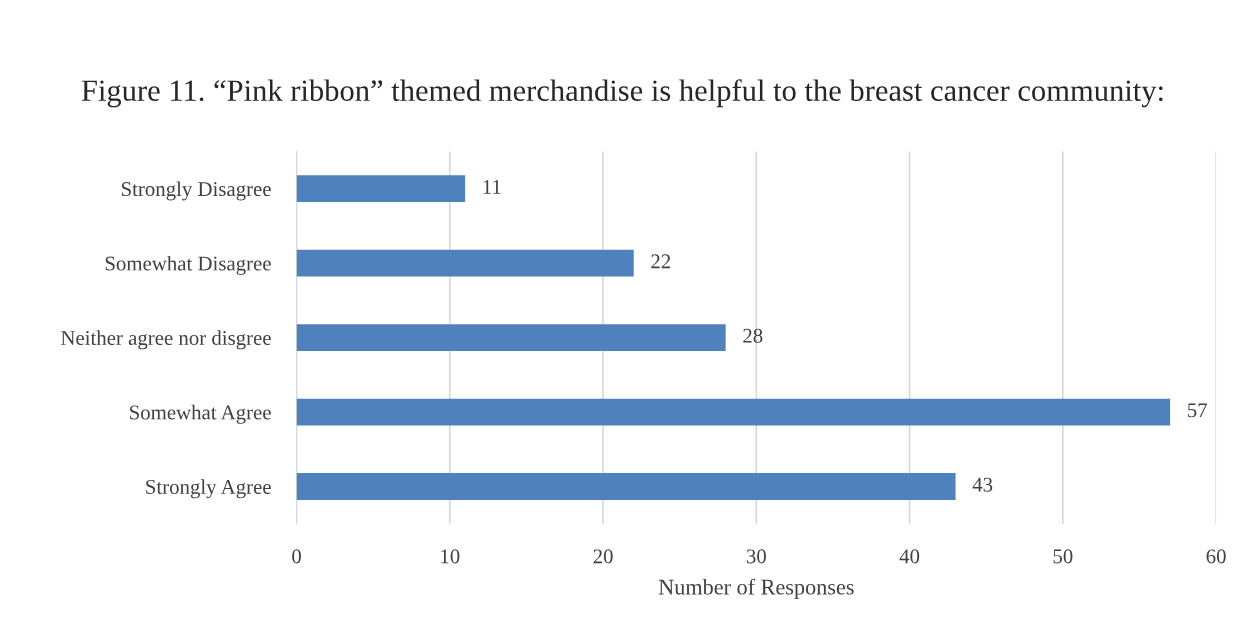 The image size is (1246, 631). Describe the element at coordinates (1198, 410) in the screenshot. I see `data-label: 57` at that location.